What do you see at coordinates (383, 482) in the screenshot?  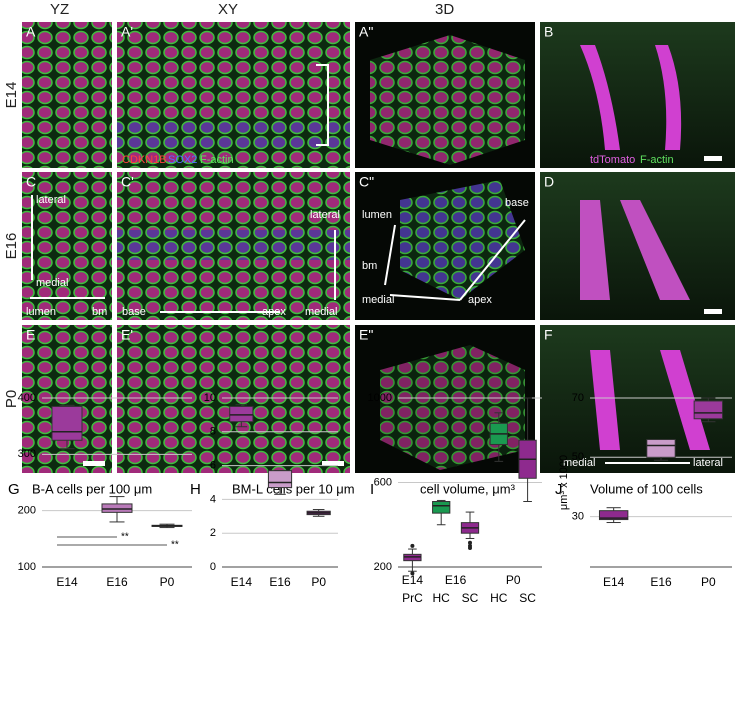 I see `y-tick-label: 600` at bounding box center [383, 482].